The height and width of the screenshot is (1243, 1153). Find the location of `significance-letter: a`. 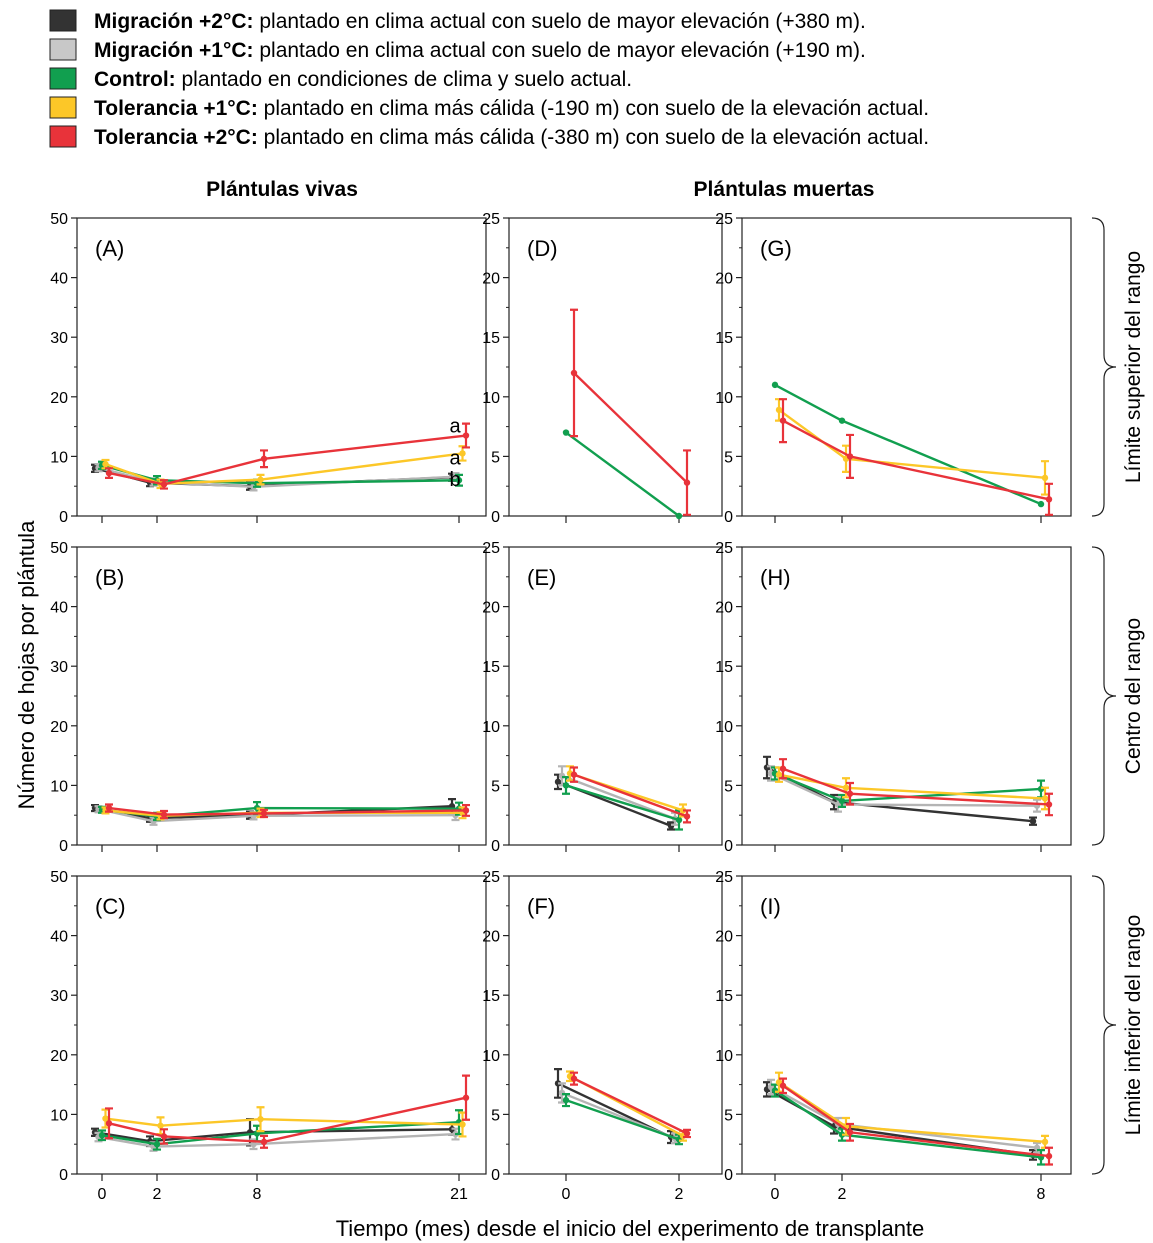

significance-letter: a is located at coordinates (455, 426).